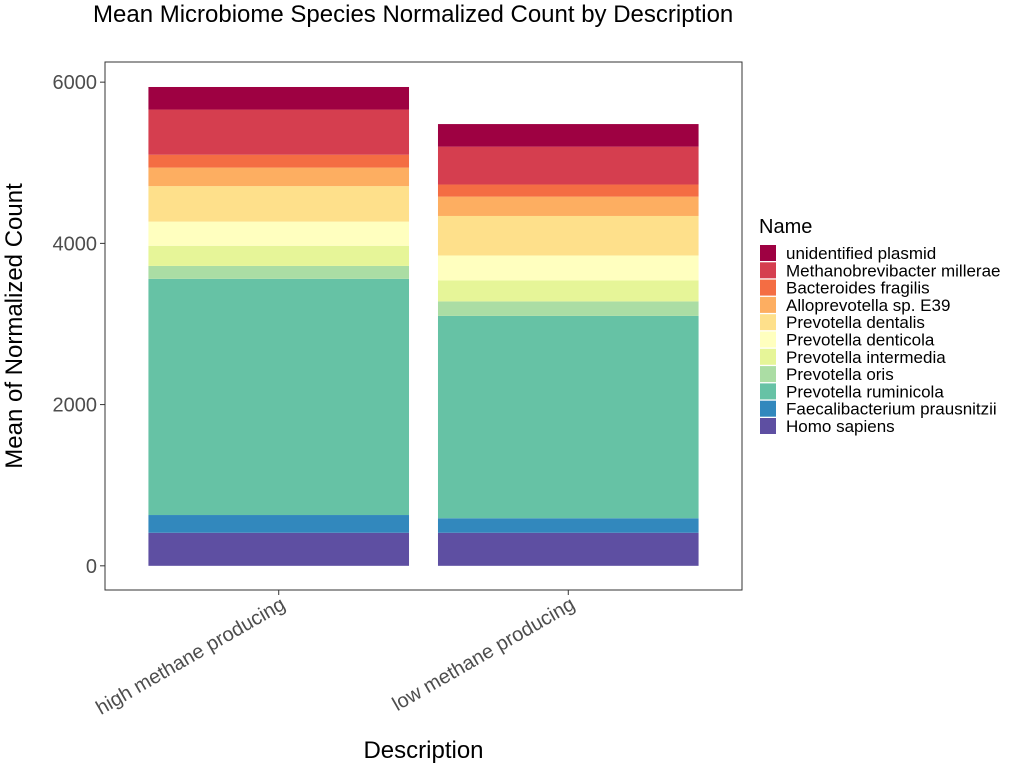 This screenshot has height=768, width=1024. I want to click on legend-label: Methanobrevibacter millerae, so click(893, 270).